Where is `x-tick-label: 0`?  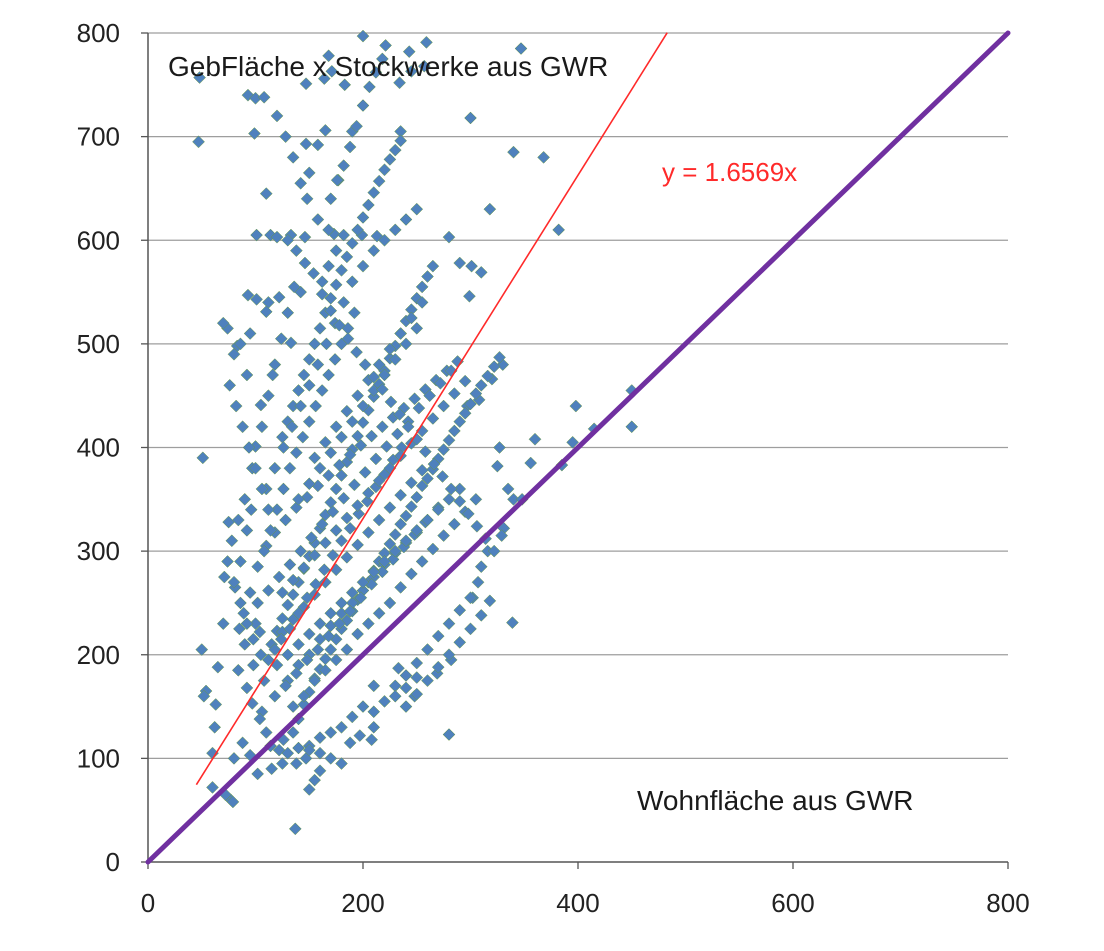 x-tick-label: 0 is located at coordinates (148, 903).